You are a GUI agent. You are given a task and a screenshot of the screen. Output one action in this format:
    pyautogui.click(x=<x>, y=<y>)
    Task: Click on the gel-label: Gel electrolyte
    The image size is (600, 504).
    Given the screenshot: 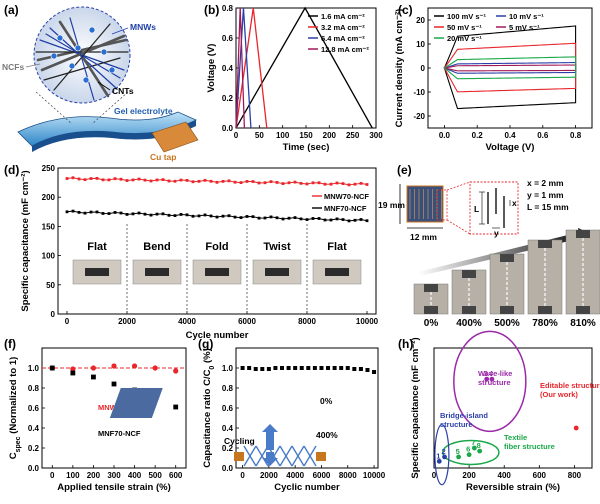 What is the action you would take?
    pyautogui.click(x=143, y=111)
    